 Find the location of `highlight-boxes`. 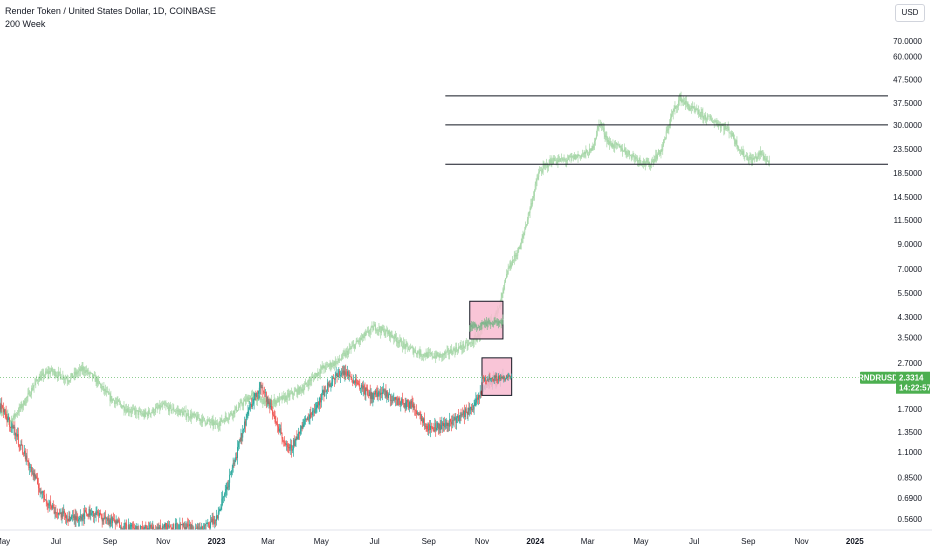

highlight-boxes is located at coordinates (491, 348).